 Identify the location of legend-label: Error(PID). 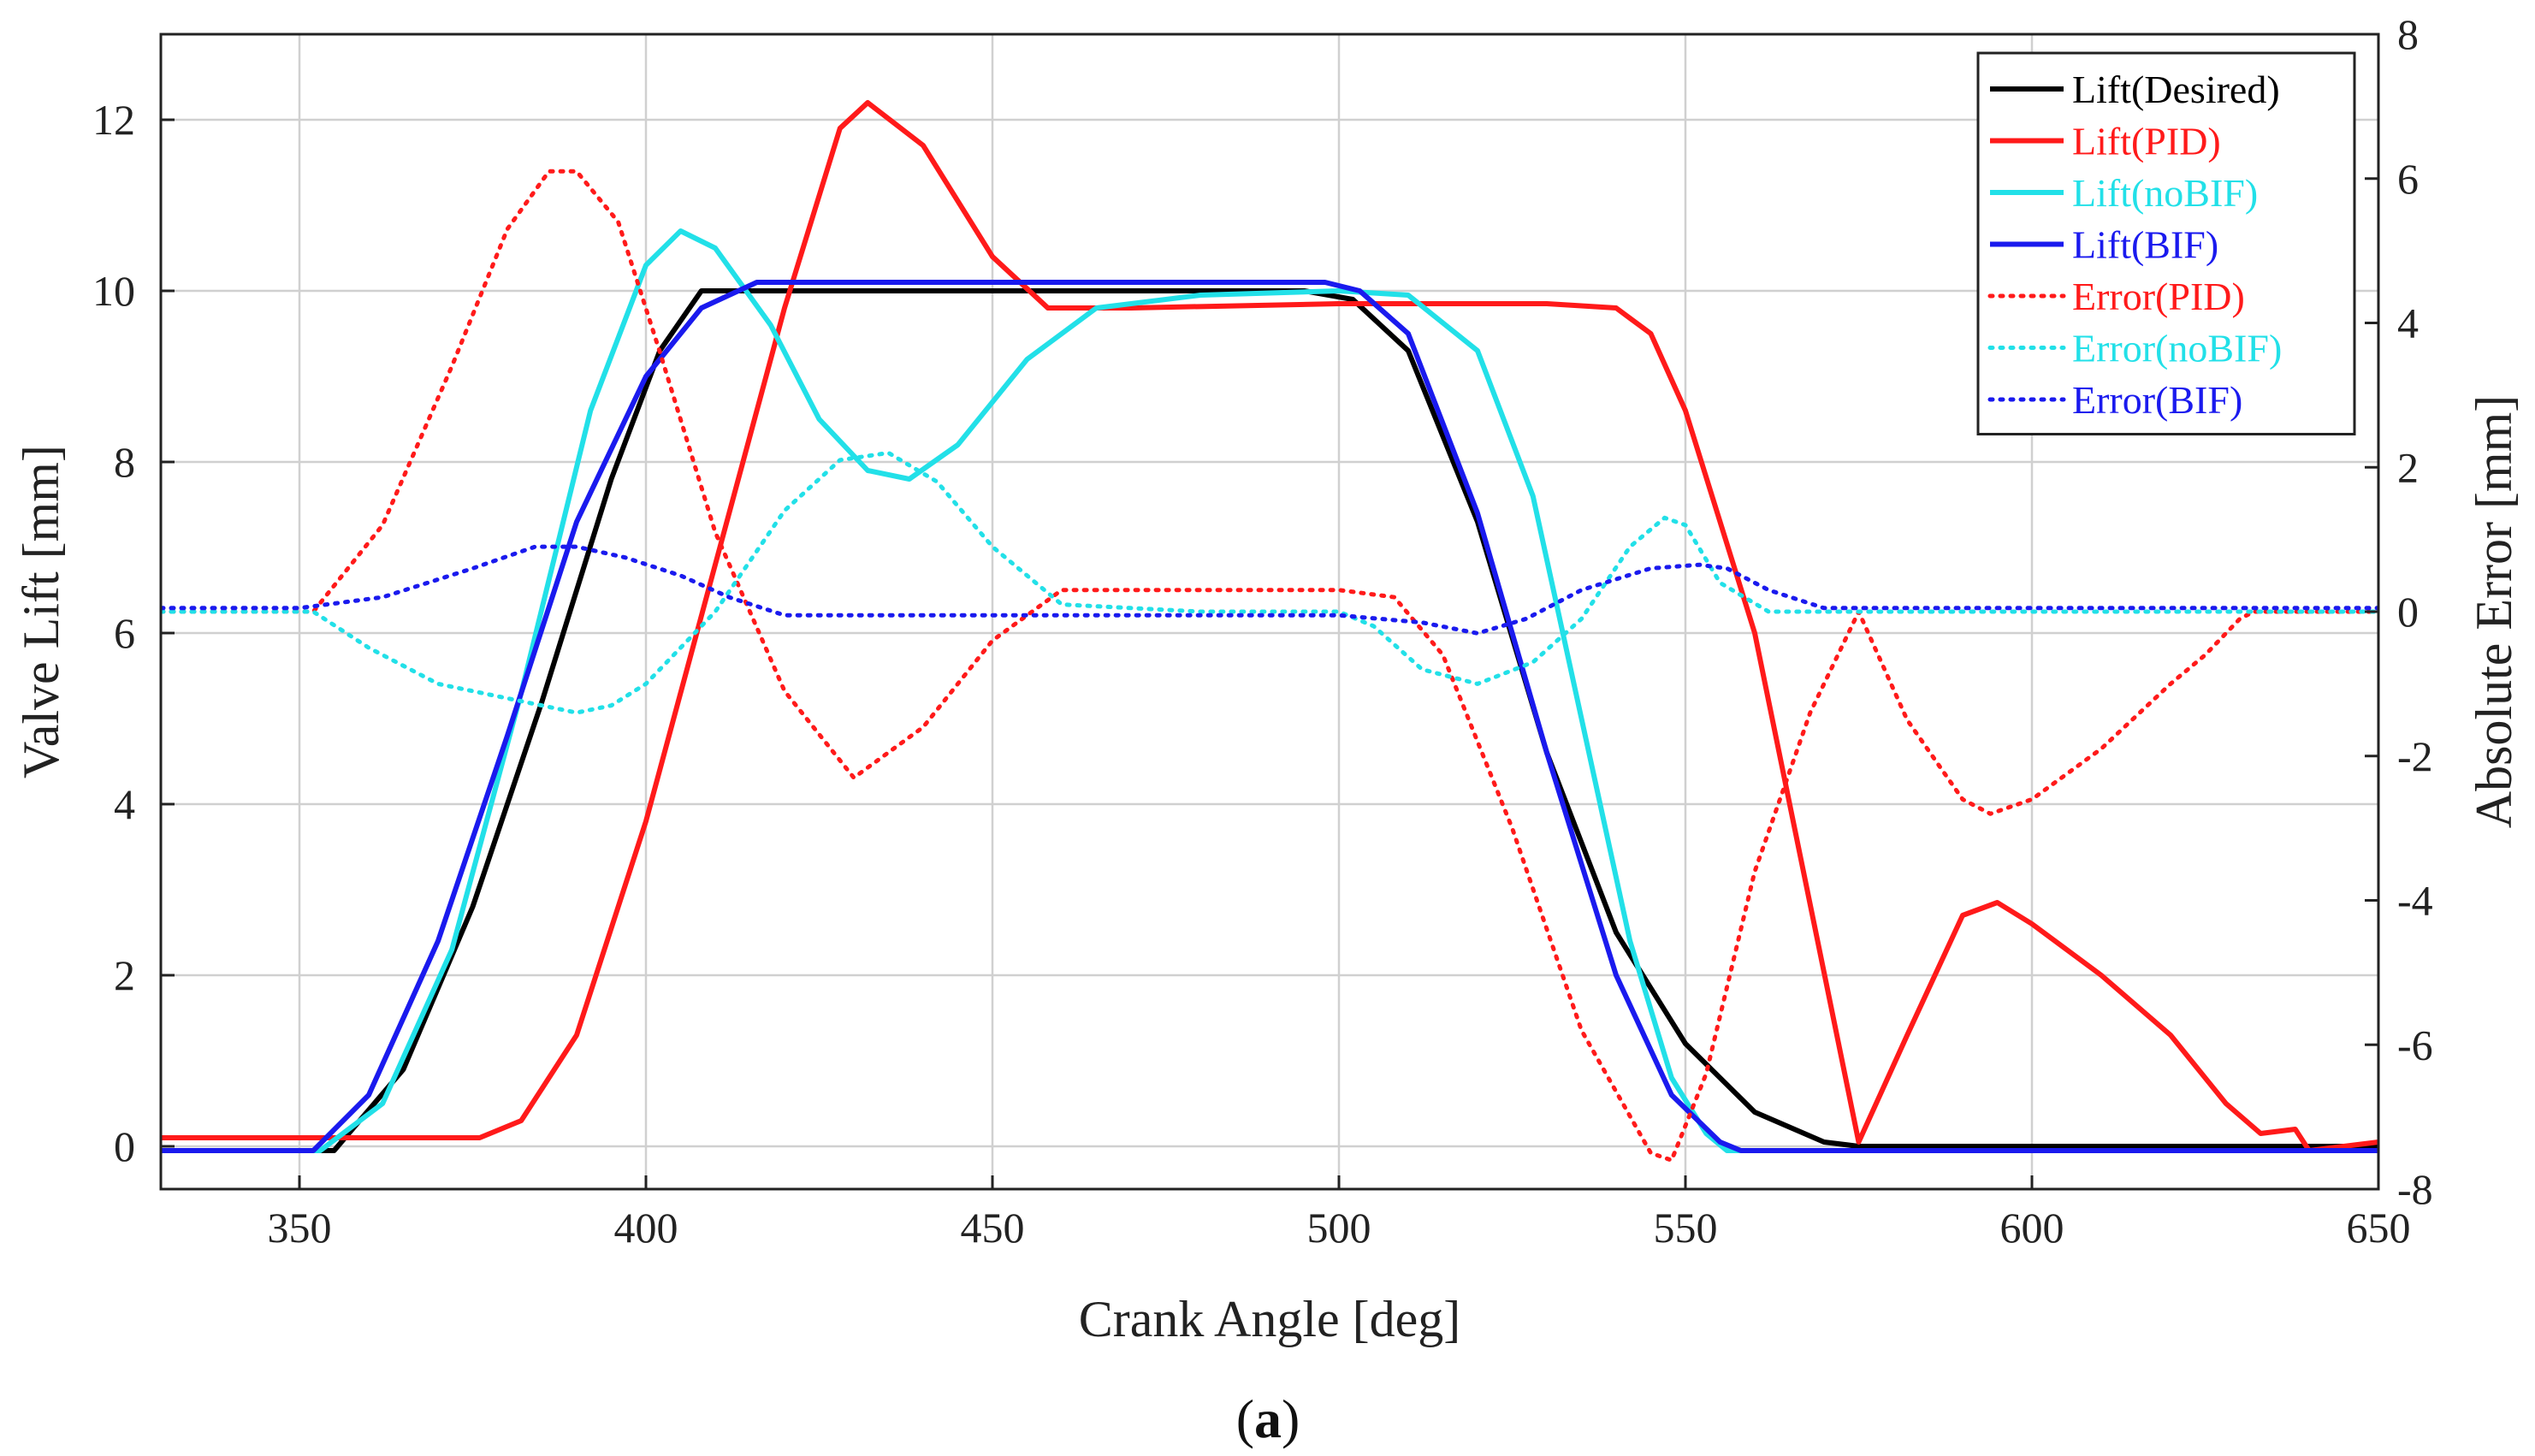
(2158, 296).